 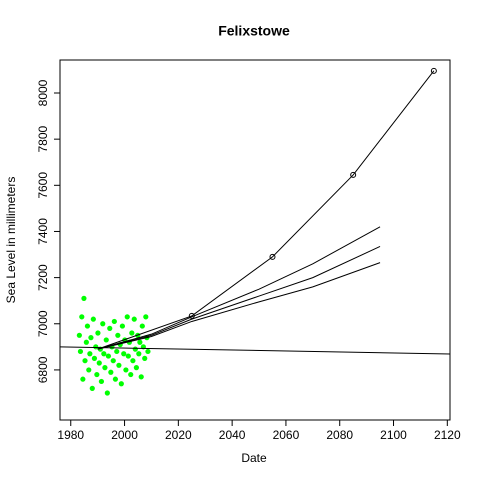 What do you see at coordinates (254, 31) in the screenshot?
I see `chart-title: Felixstowe` at bounding box center [254, 31].